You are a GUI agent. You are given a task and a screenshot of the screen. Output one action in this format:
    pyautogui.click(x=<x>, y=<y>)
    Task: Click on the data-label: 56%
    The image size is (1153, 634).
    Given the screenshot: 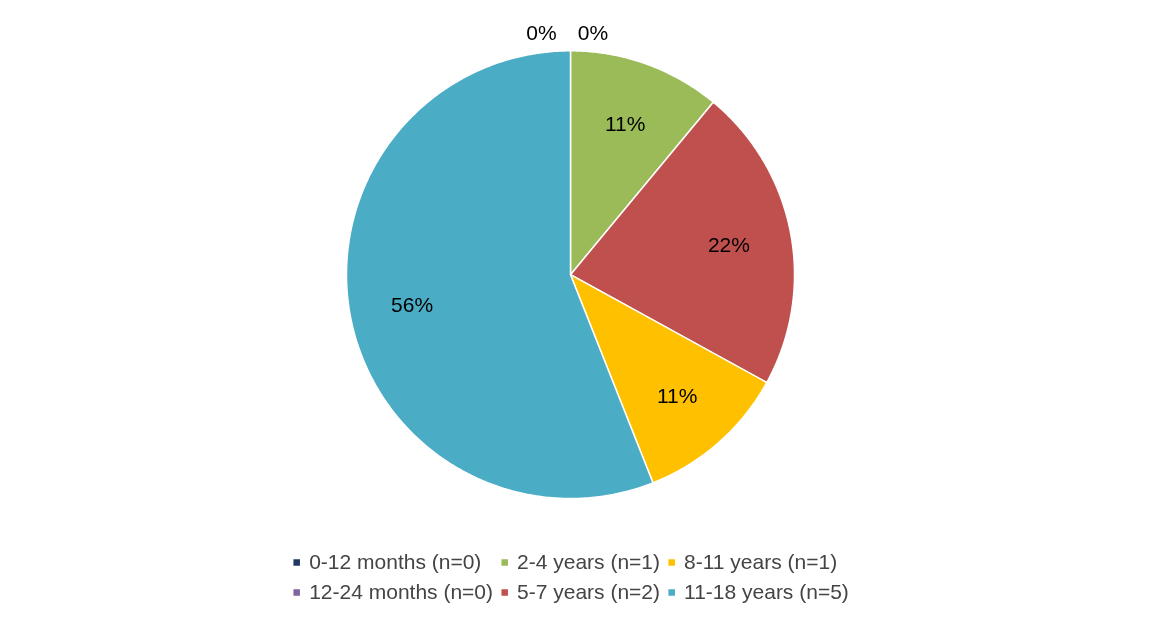 What is the action you would take?
    pyautogui.click(x=412, y=305)
    